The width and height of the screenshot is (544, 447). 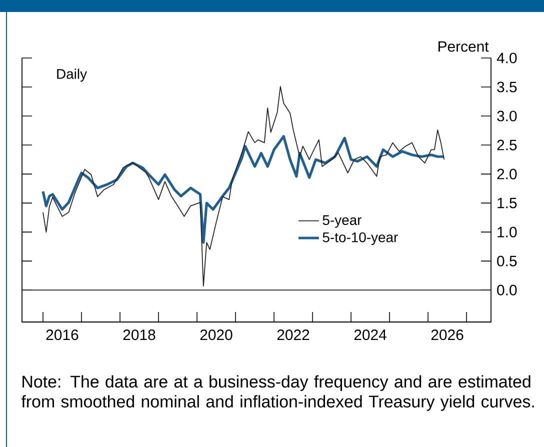 I want to click on x-tick-label: 2020, so click(x=216, y=335).